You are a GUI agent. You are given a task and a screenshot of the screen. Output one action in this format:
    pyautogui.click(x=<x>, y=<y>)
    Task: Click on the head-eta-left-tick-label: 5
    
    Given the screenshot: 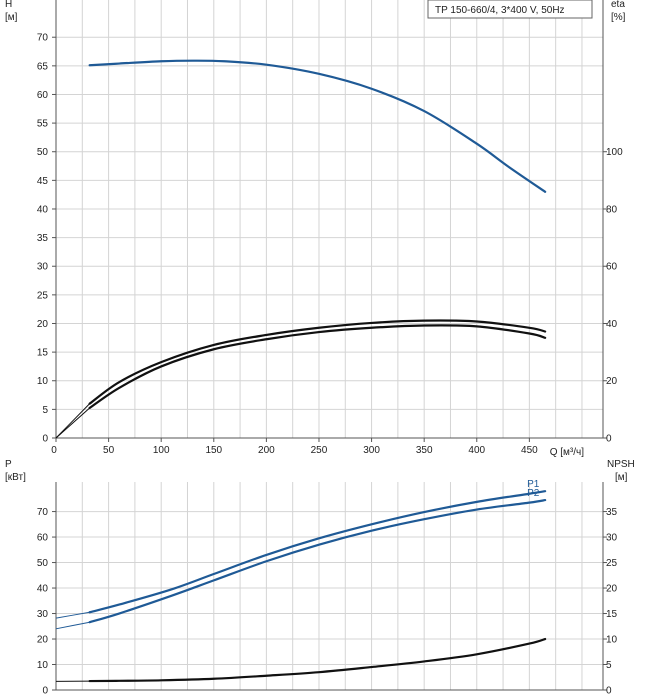 What is the action you would take?
    pyautogui.click(x=45, y=410)
    